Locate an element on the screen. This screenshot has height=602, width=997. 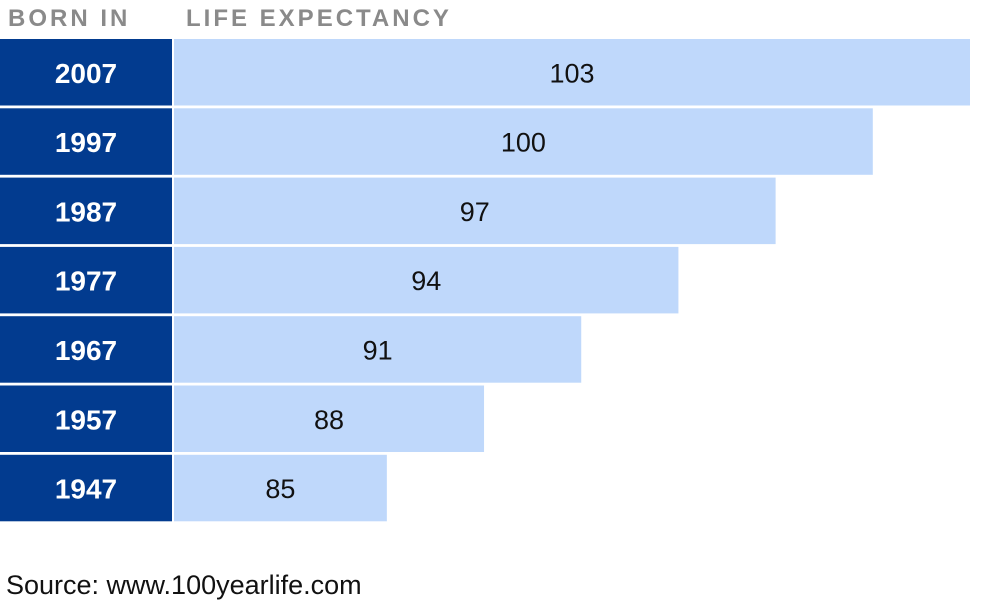
category-label: 1987 is located at coordinates (86, 211).